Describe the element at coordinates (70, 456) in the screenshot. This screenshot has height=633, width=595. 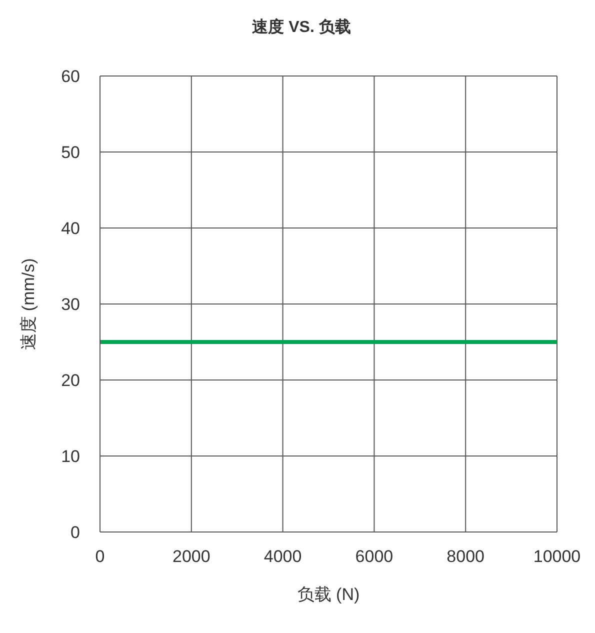
I see `y-tick-label: 10` at that location.